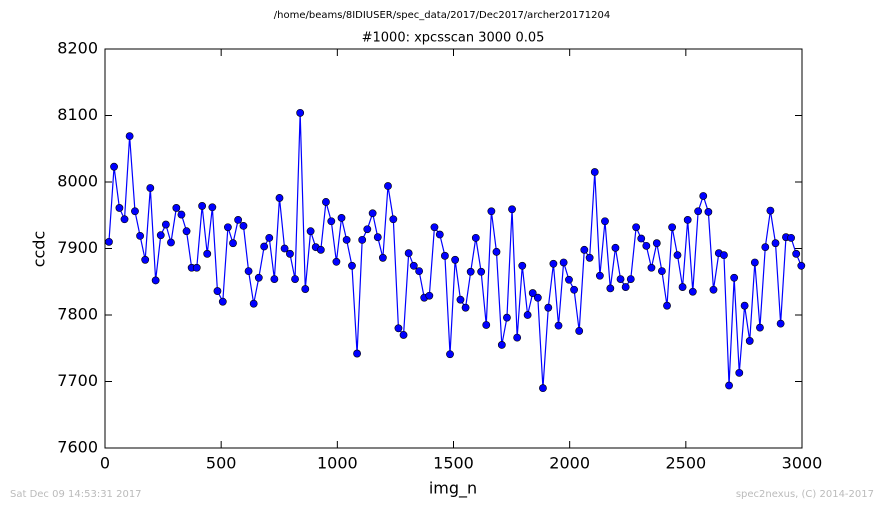 The image size is (884, 509). What do you see at coordinates (805, 494) in the screenshot?
I see `credit: spec2nexus, (C) 2014-2017` at bounding box center [805, 494].